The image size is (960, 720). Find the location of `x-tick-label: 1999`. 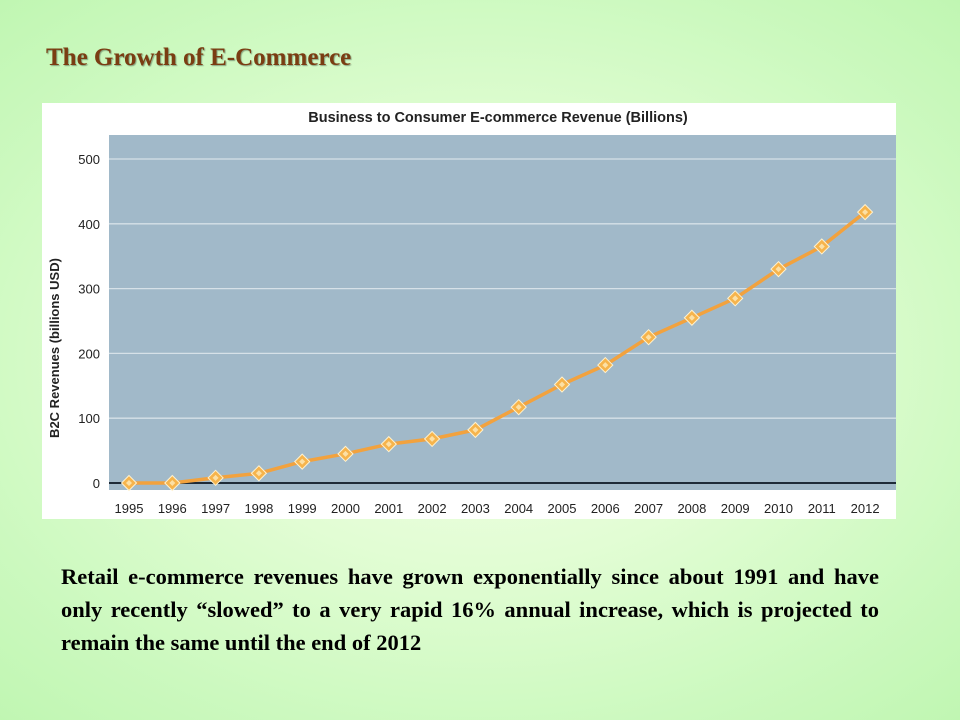

x-tick-label: 1999 is located at coordinates (302, 508).